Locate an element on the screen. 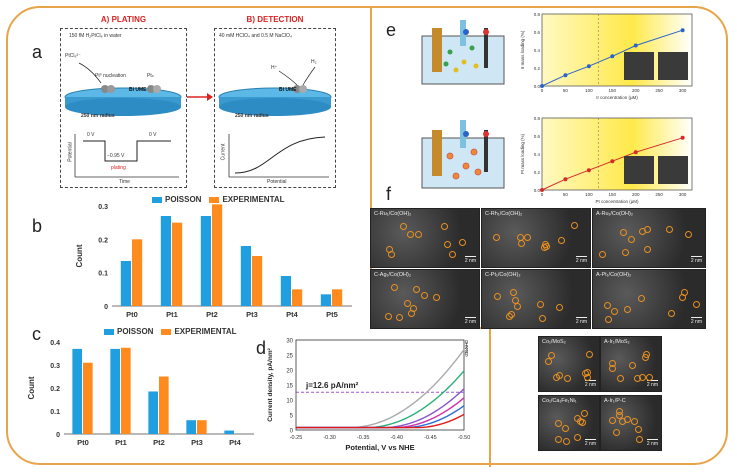 The image size is (737, 473). plating-precursor: PtCl₆²⁻ is located at coordinates (73, 56).